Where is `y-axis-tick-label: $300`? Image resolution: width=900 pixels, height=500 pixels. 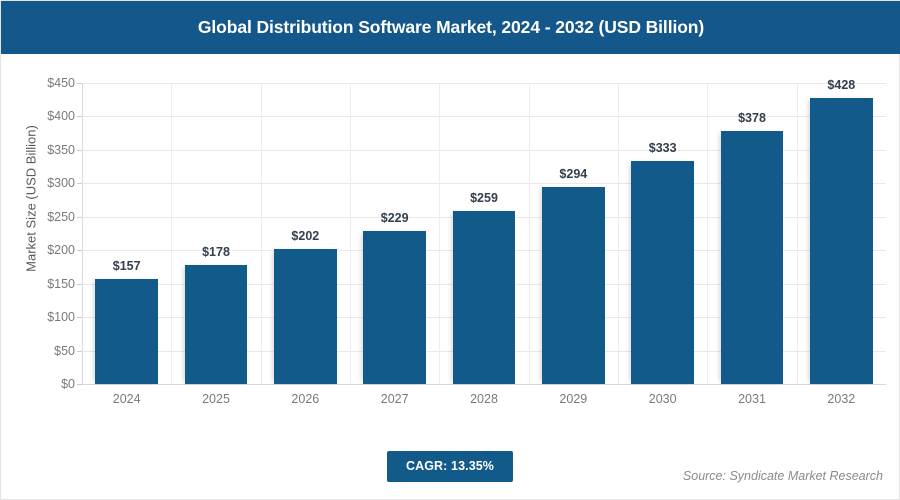 y-axis-tick-label: $300 is located at coordinates (61, 183).